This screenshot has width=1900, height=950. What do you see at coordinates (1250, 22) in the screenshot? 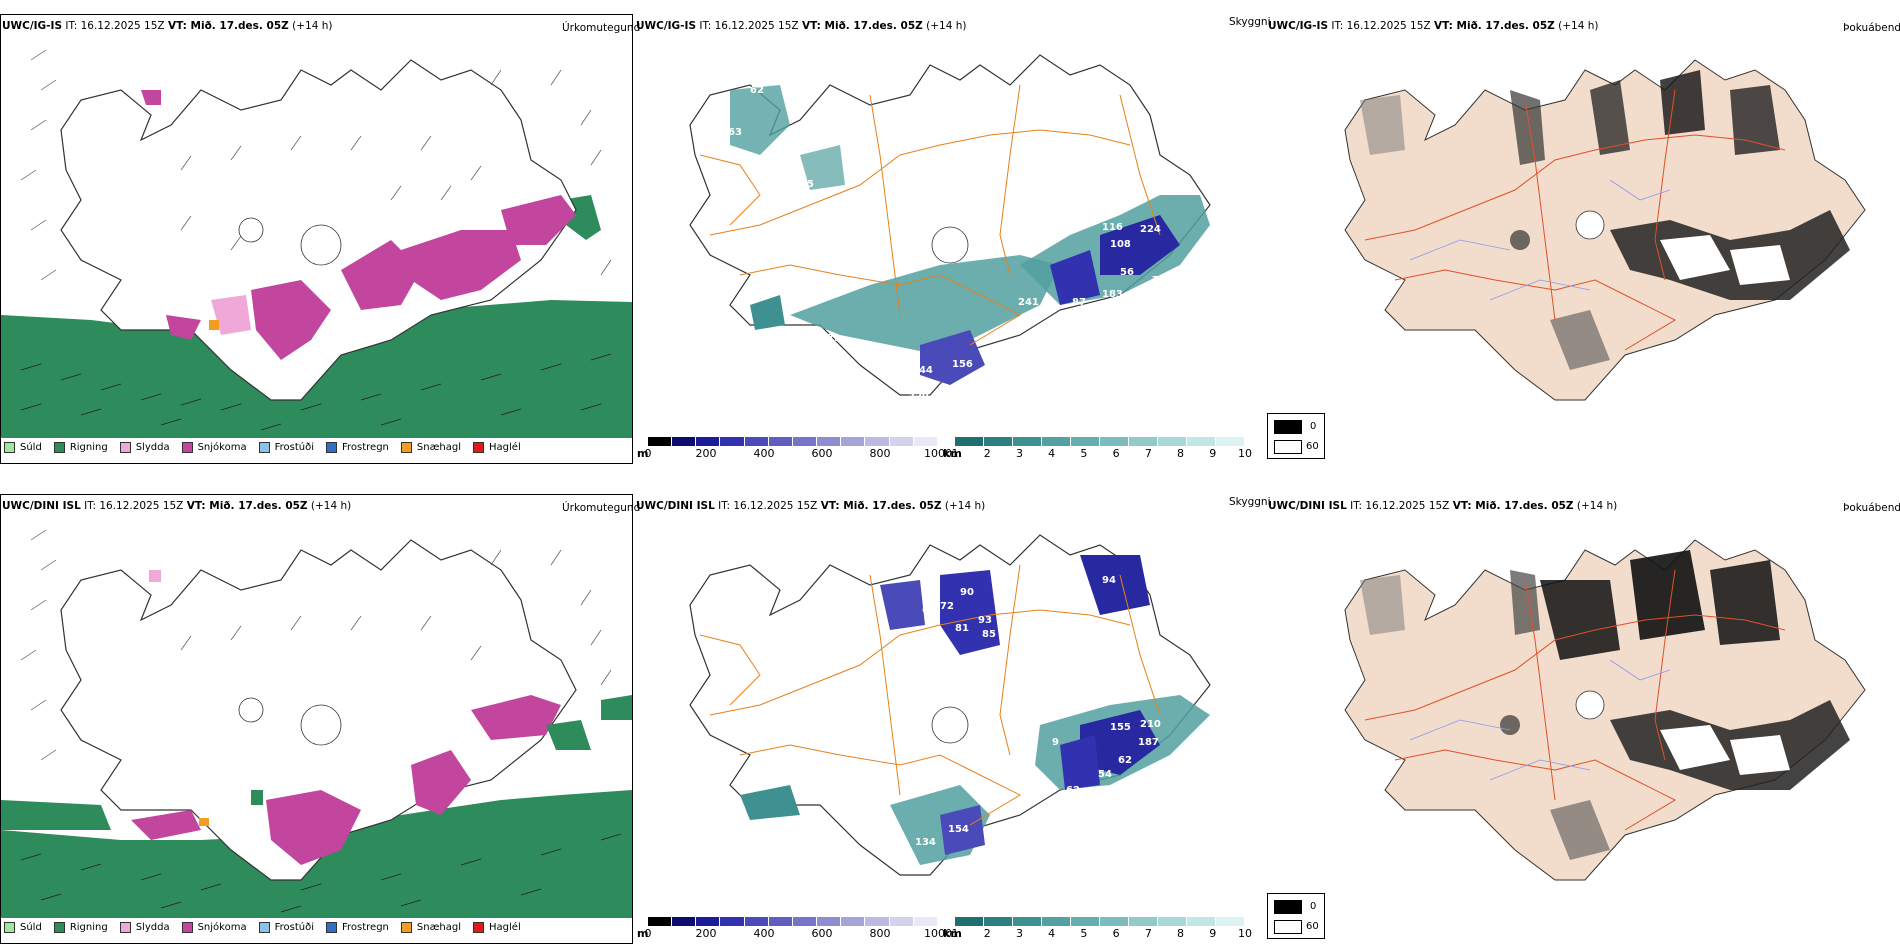
I see `visibility-field-label-ig-is: Skyggni` at bounding box center [1250, 22].